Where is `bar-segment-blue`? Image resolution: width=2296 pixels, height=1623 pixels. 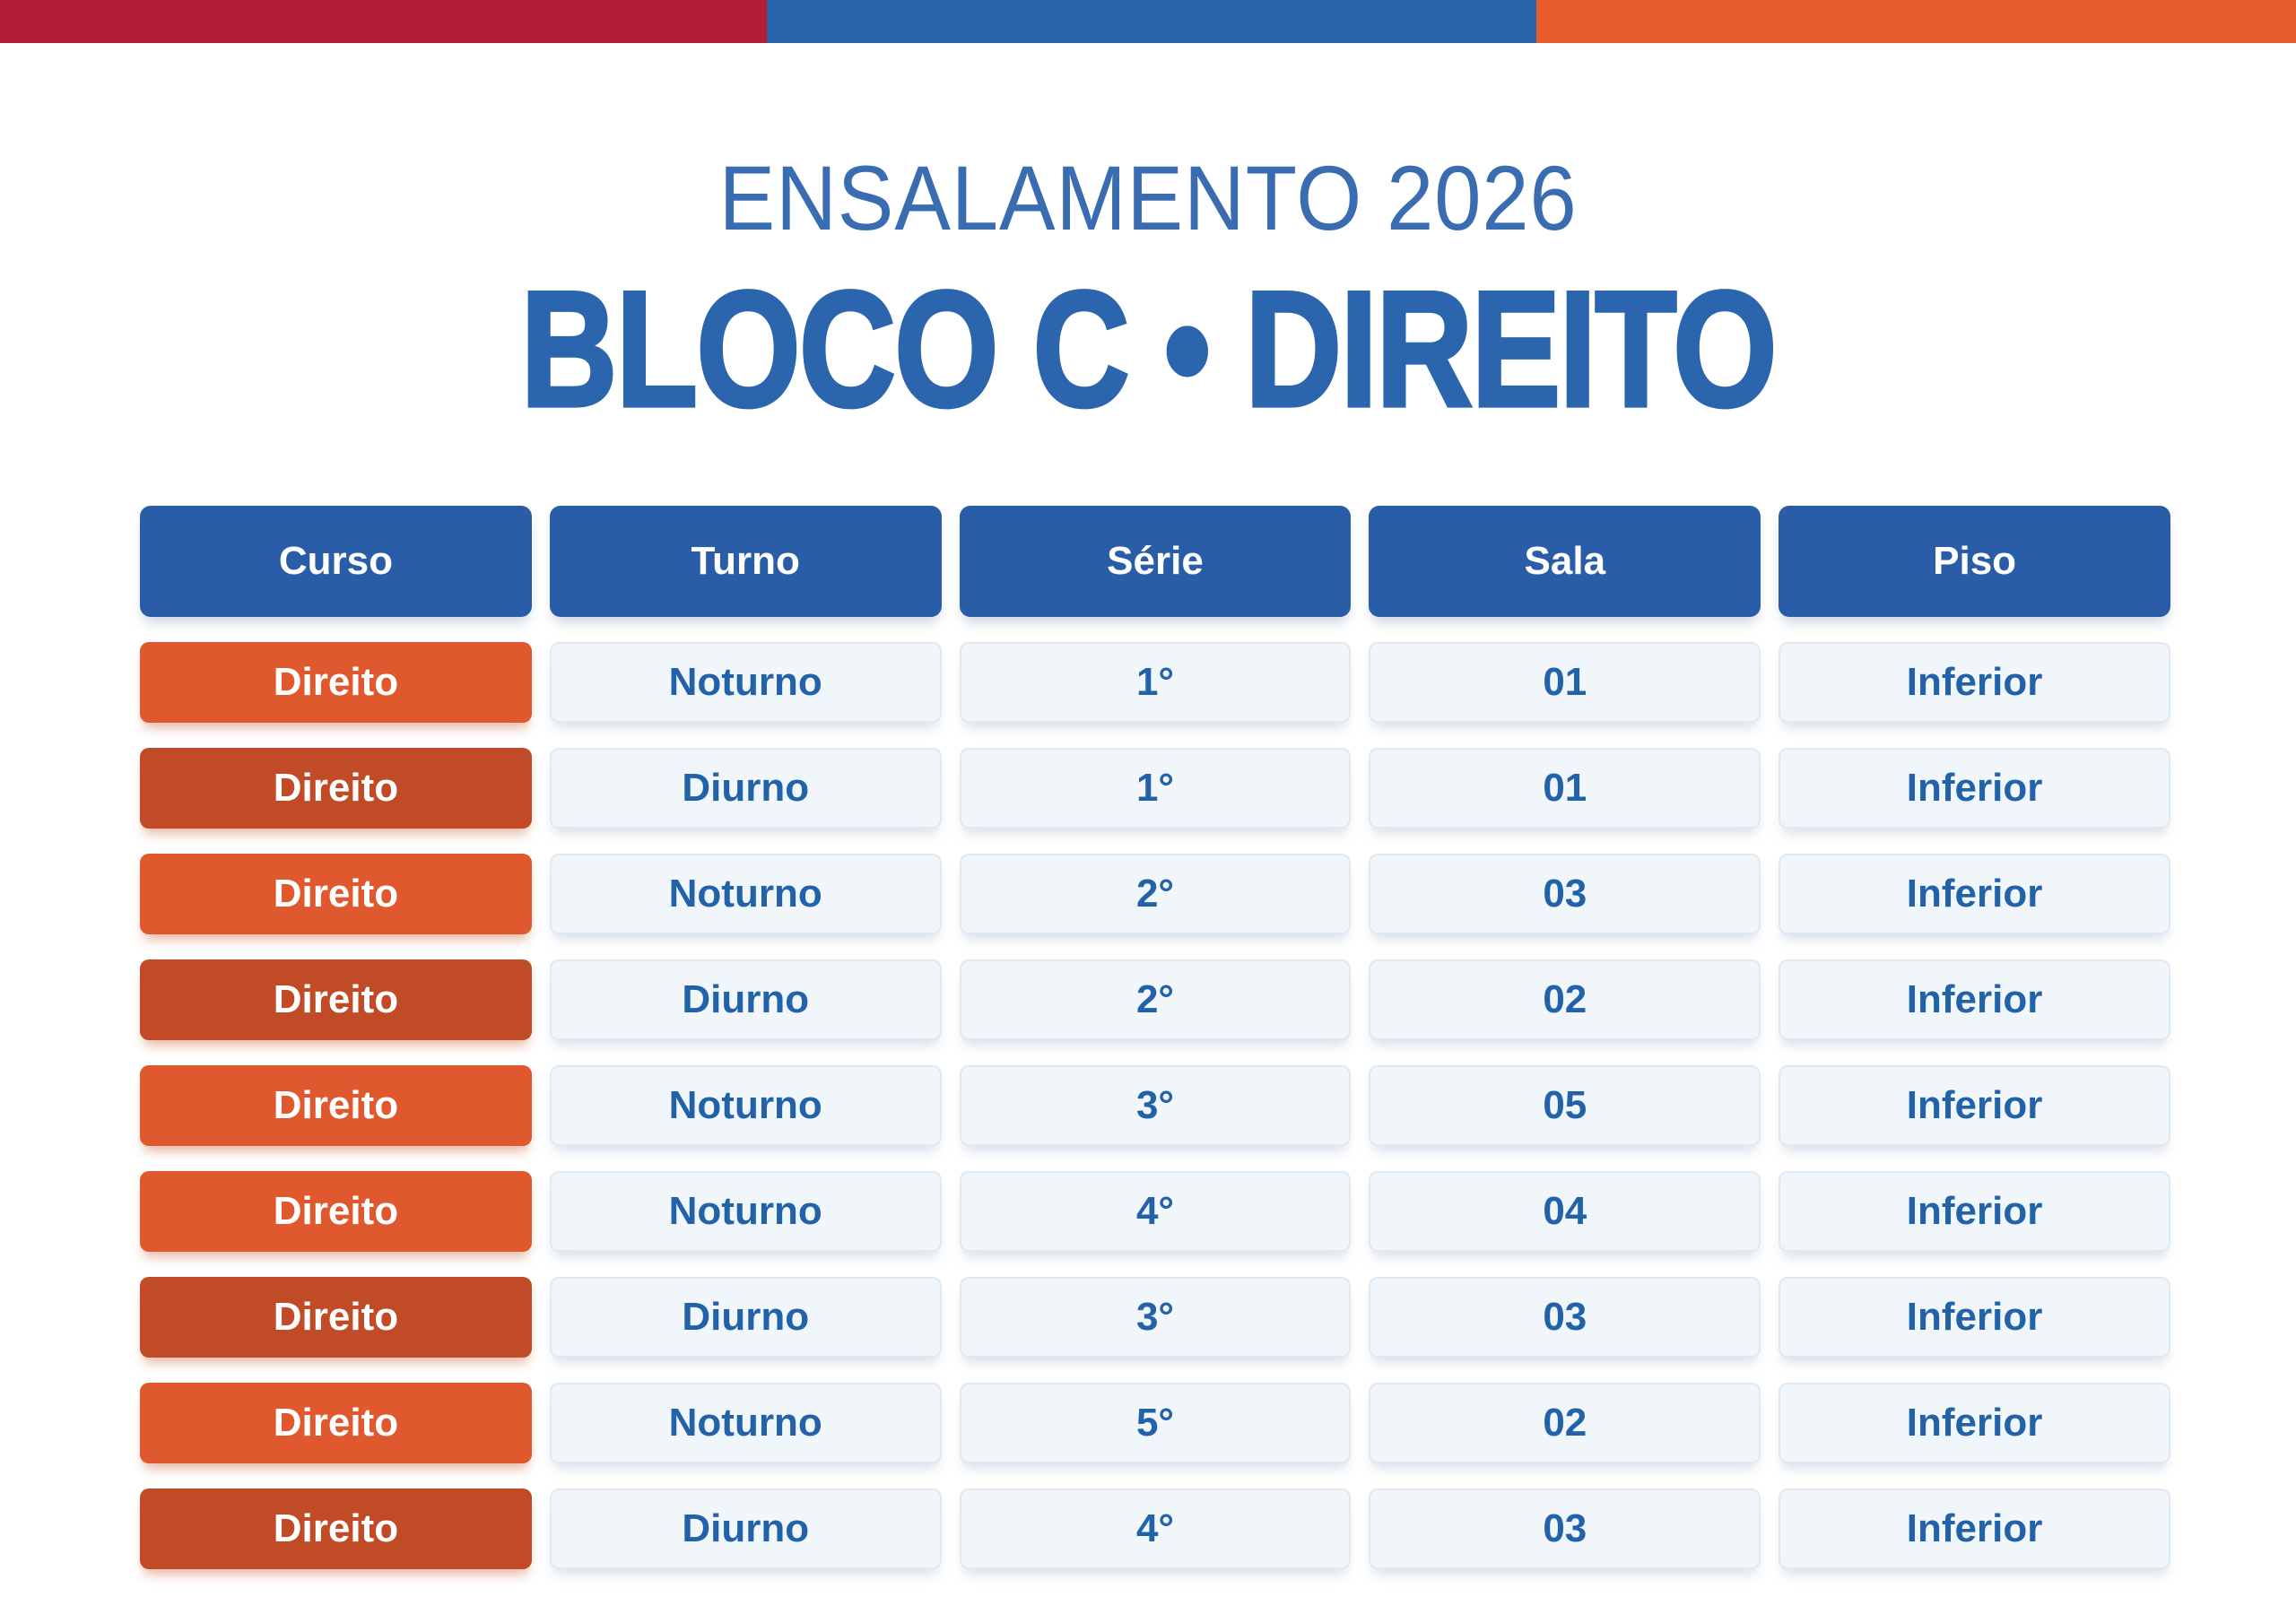
bar-segment-blue is located at coordinates (1151, 21).